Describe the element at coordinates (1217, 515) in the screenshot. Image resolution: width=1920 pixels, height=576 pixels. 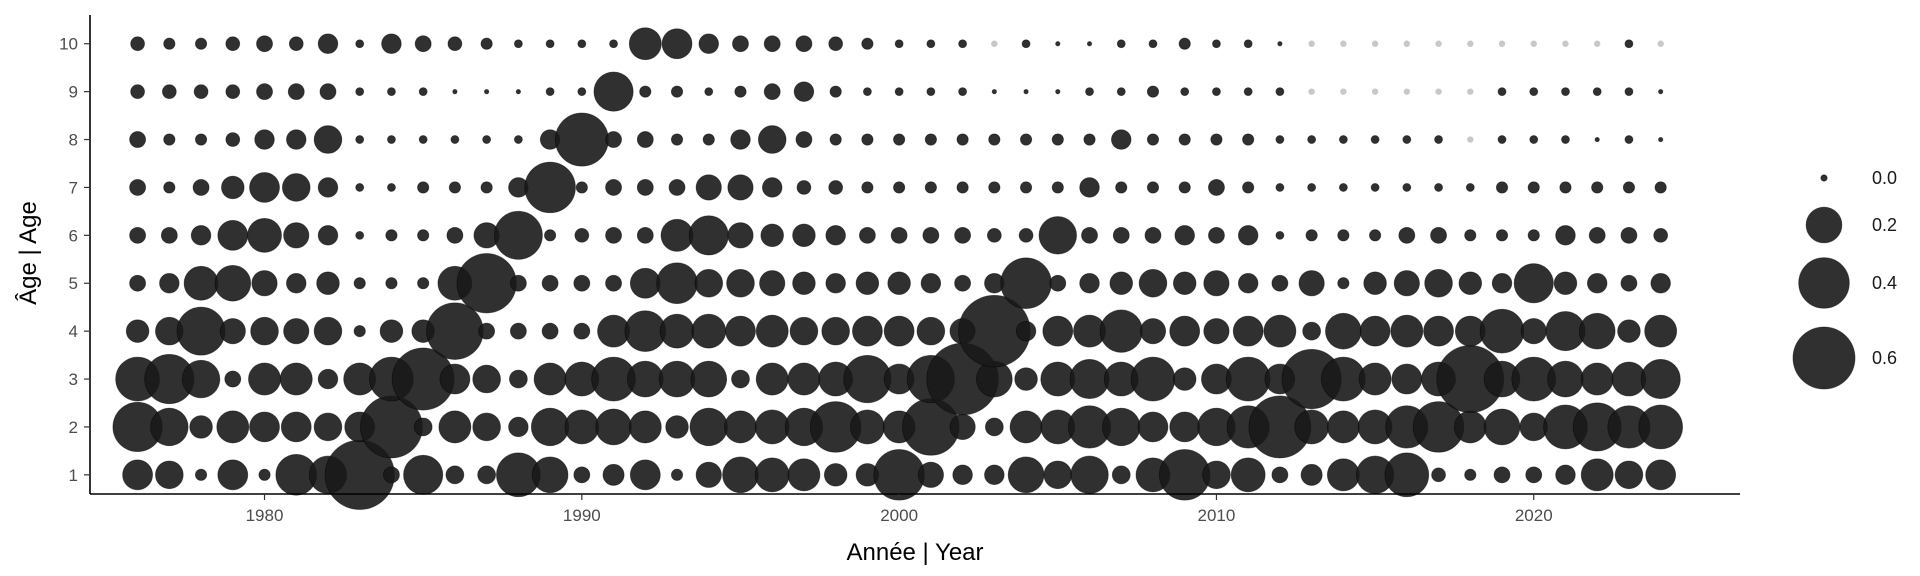
I see `x-tick-label: 2010` at that location.